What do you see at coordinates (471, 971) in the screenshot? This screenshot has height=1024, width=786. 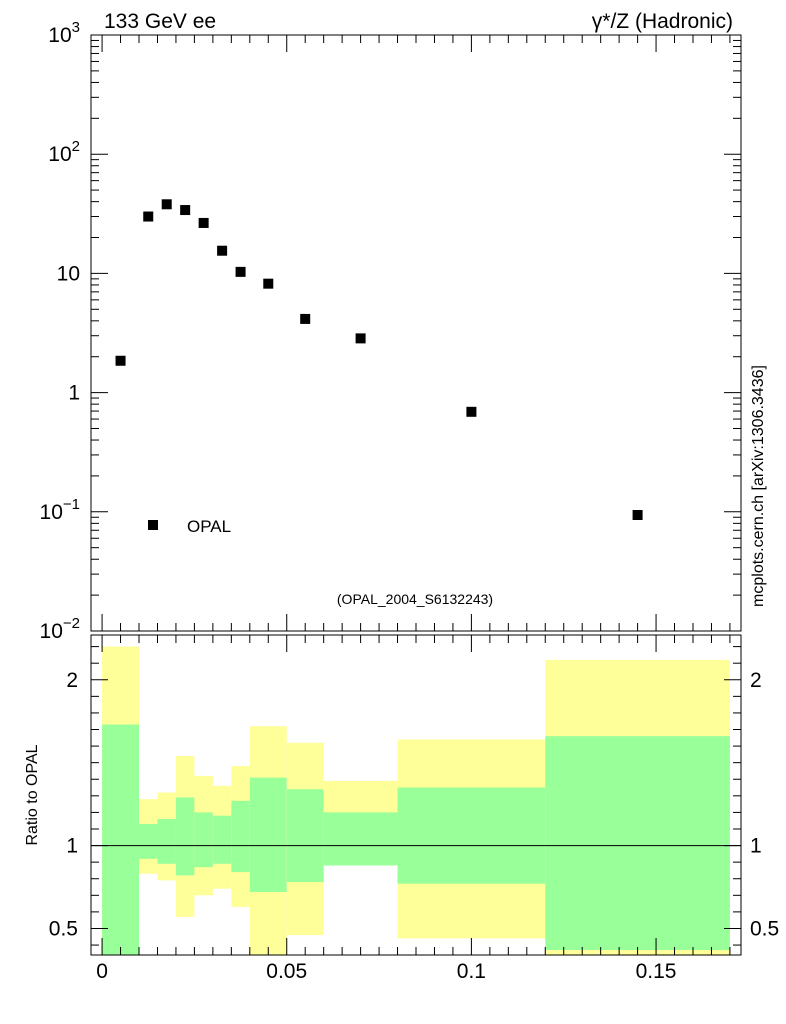 I see `x-tick-label: 0.1` at bounding box center [471, 971].